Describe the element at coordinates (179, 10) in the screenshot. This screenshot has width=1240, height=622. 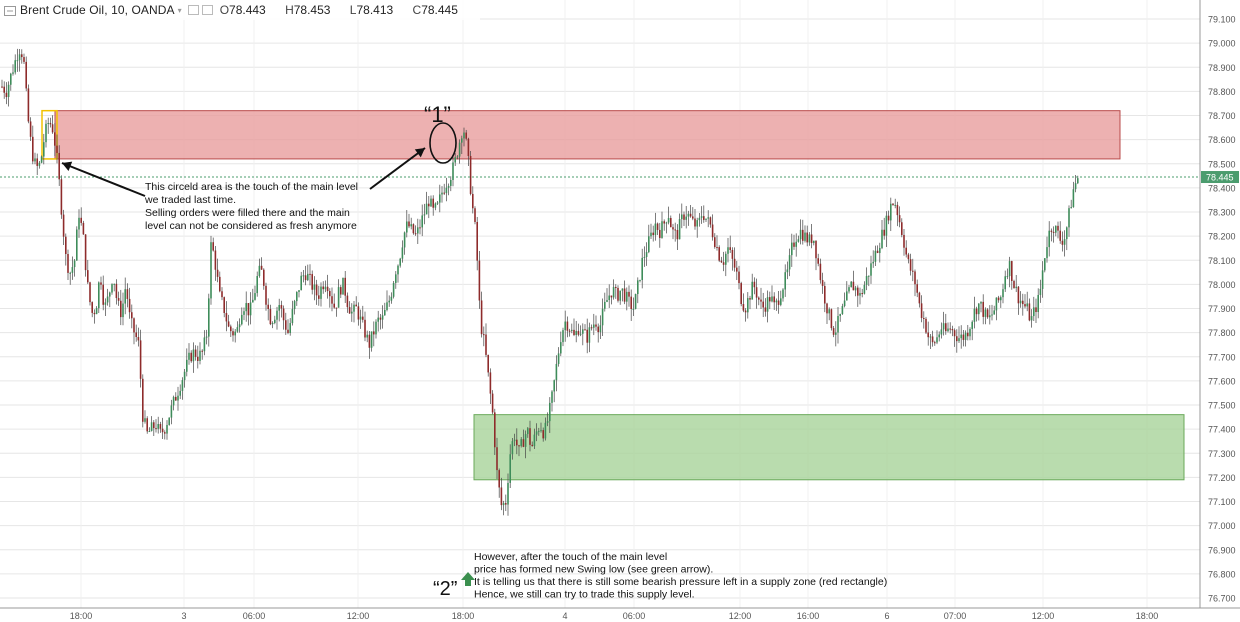
I see `chevron-down-icon: ▾` at that location.